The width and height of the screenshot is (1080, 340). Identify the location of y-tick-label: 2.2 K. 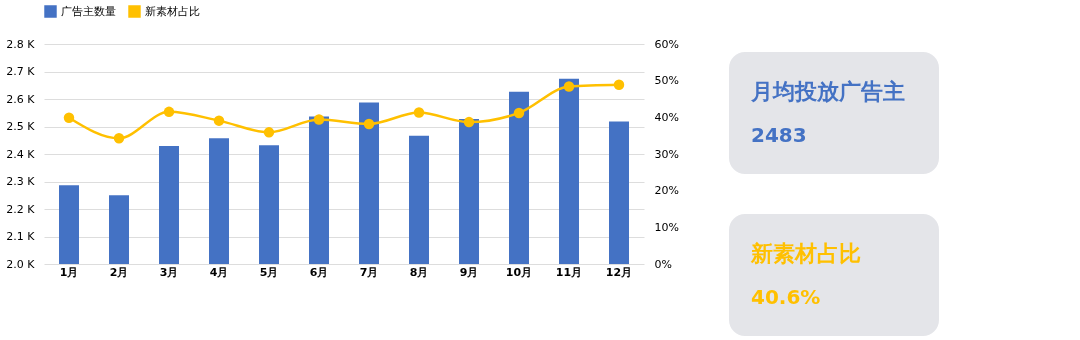
(21, 209).